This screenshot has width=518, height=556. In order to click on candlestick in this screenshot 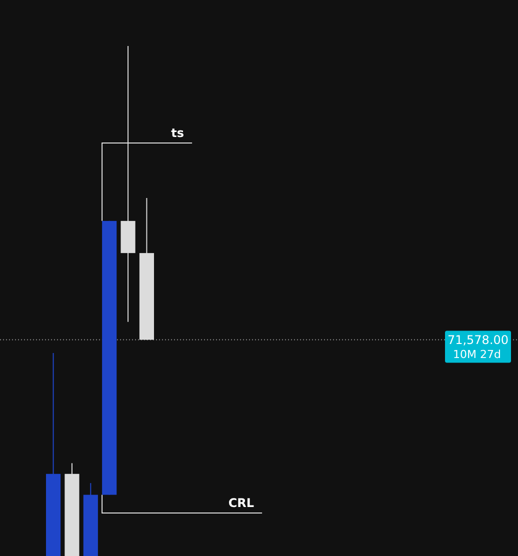, I will do `click(128, 184)`.